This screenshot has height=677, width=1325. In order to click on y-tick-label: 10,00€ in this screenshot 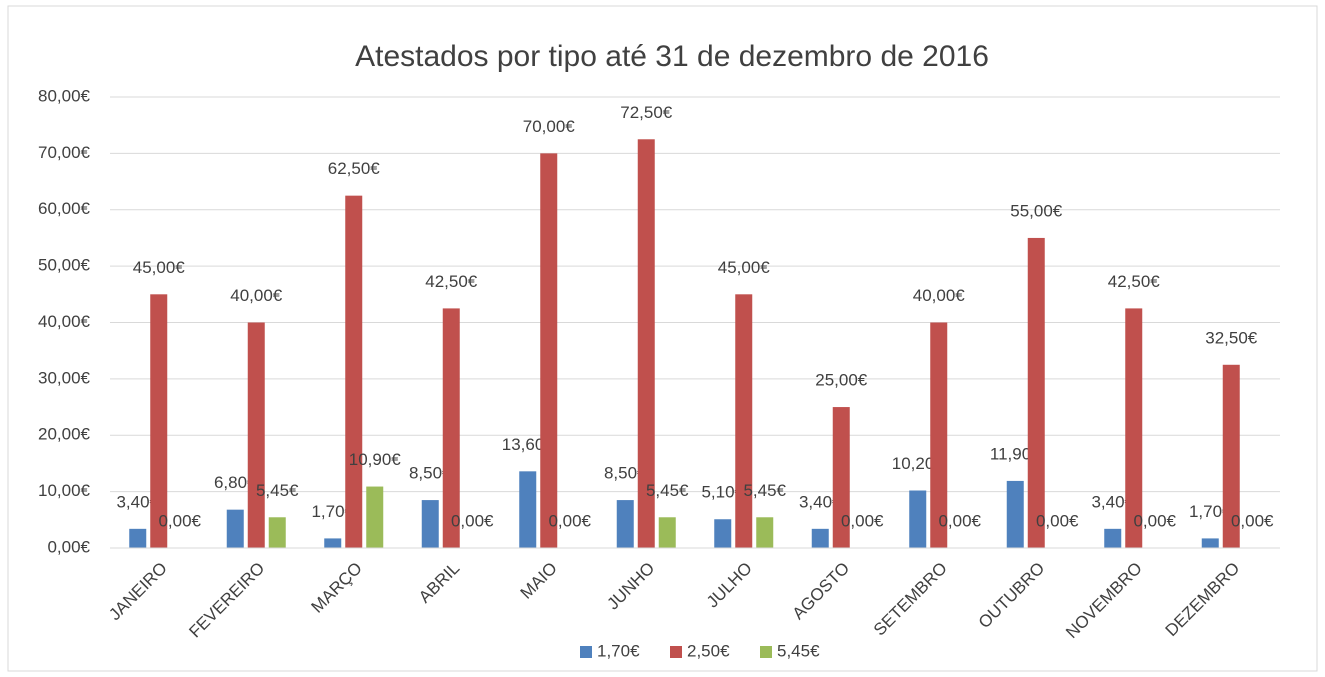, I will do `click(64, 490)`.